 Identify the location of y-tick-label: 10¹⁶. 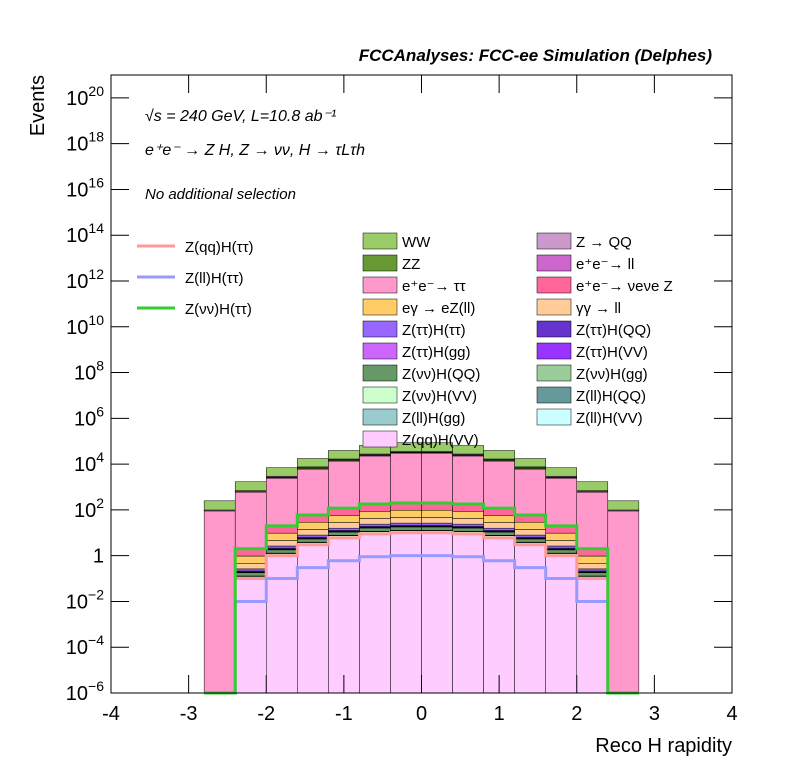
(85, 187).